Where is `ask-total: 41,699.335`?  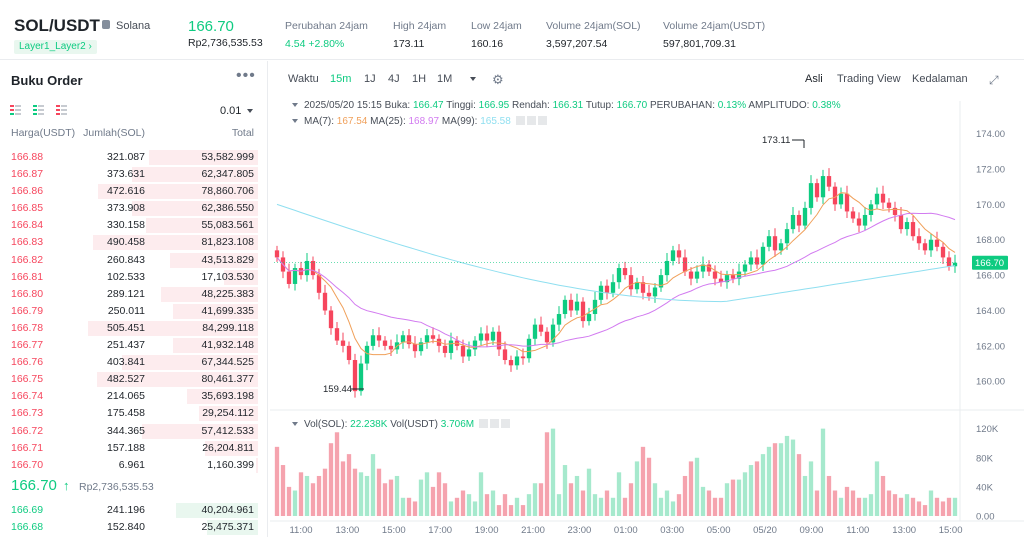 ask-total: 41,699.335 is located at coordinates (227, 310).